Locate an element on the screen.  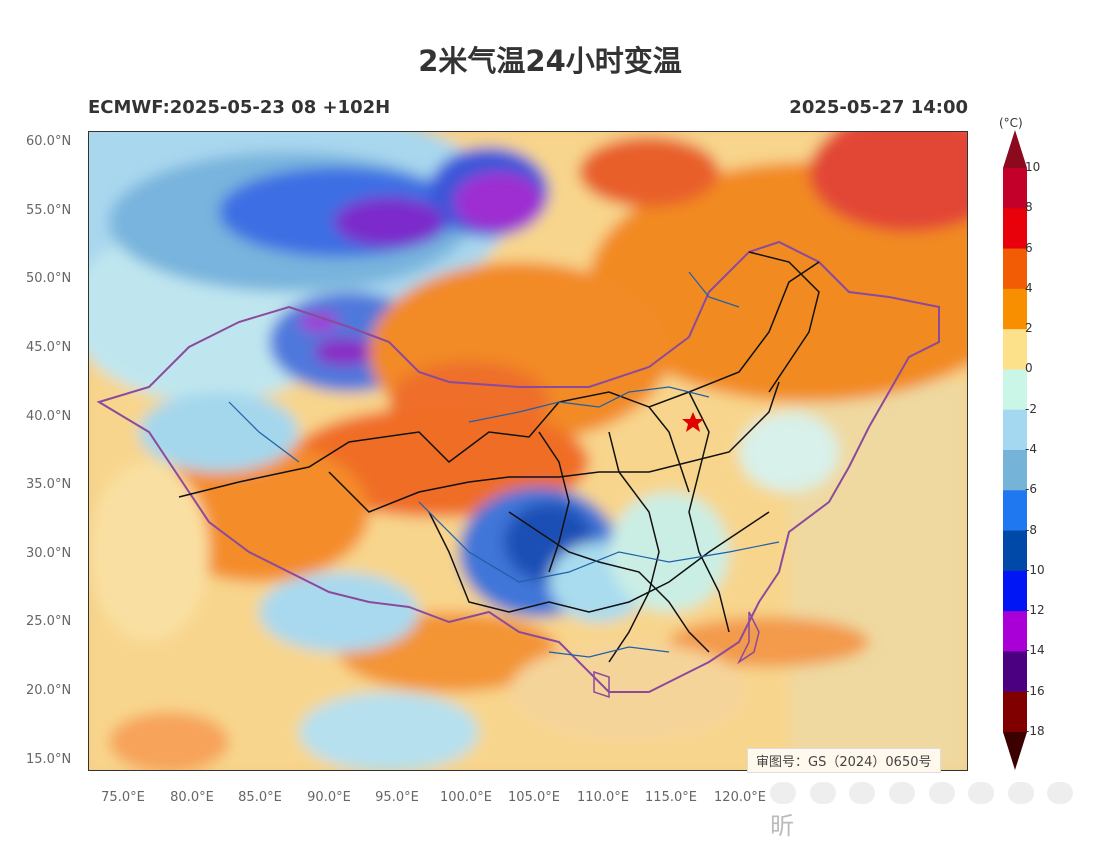
lon-label: 120.0°E is located at coordinates (740, 797).